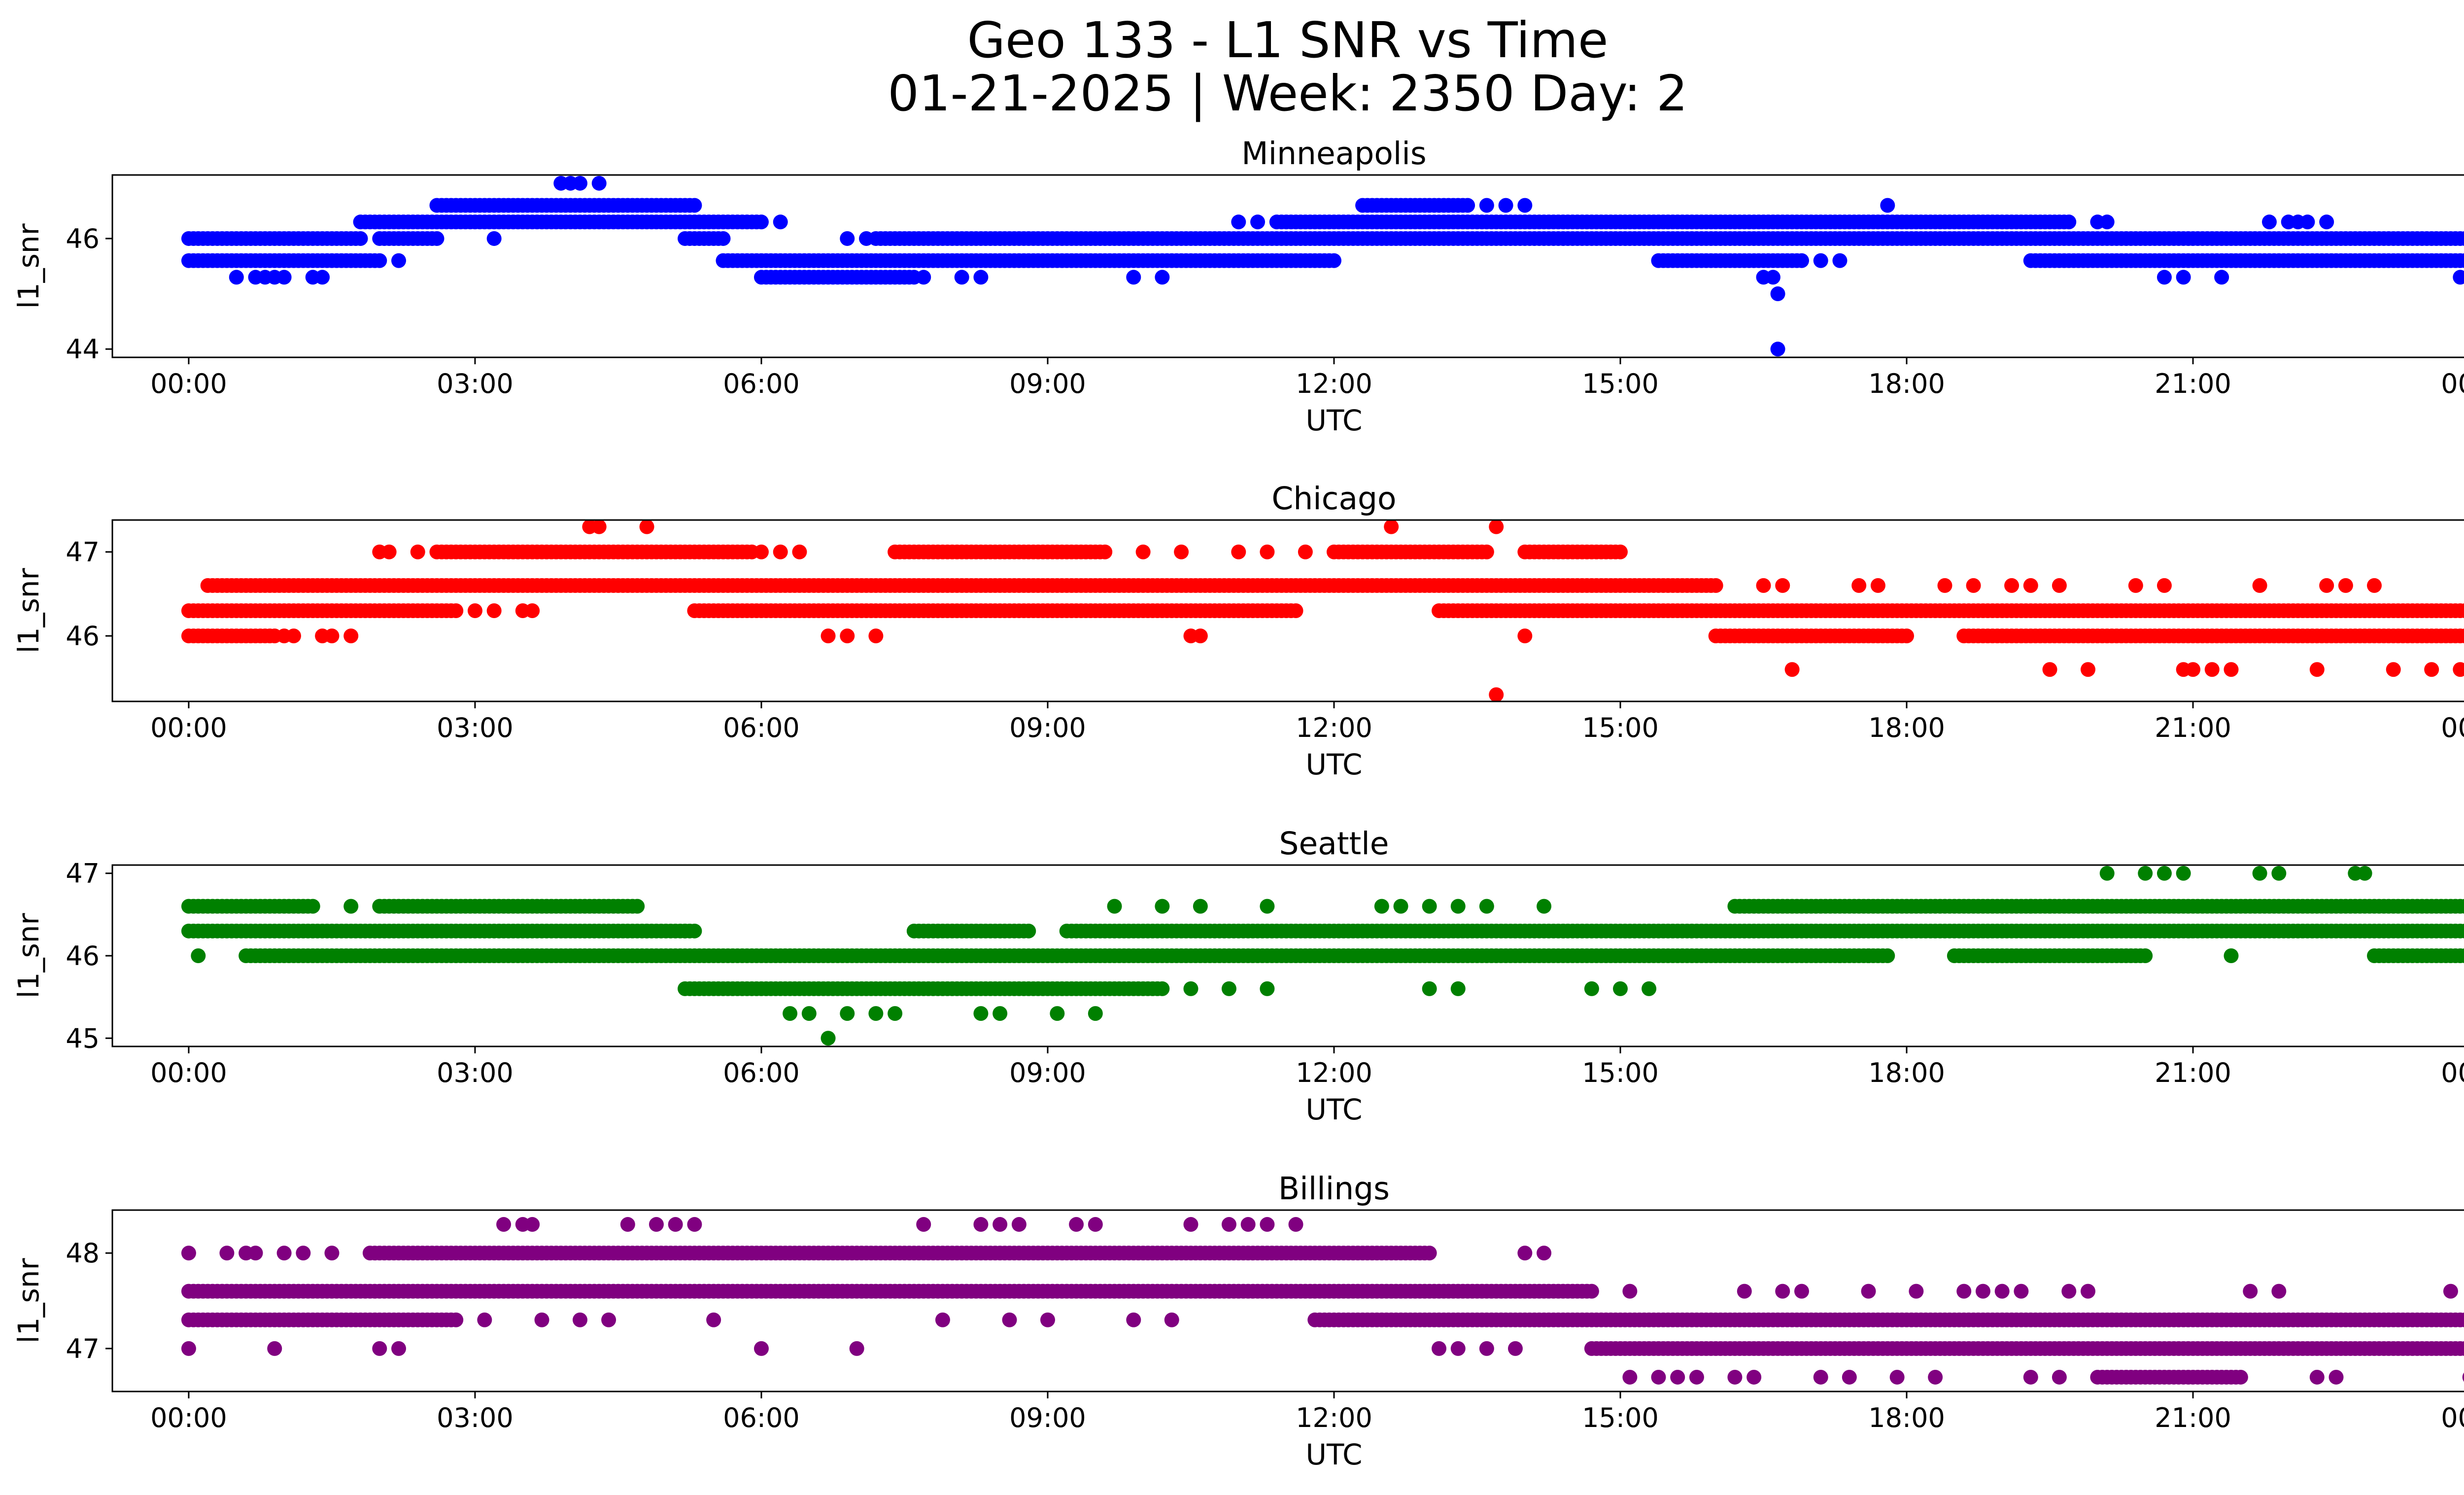 This screenshot has height=1495, width=2464. Describe the element at coordinates (83, 1253) in the screenshot. I see `y-tick-label: 48` at that location.